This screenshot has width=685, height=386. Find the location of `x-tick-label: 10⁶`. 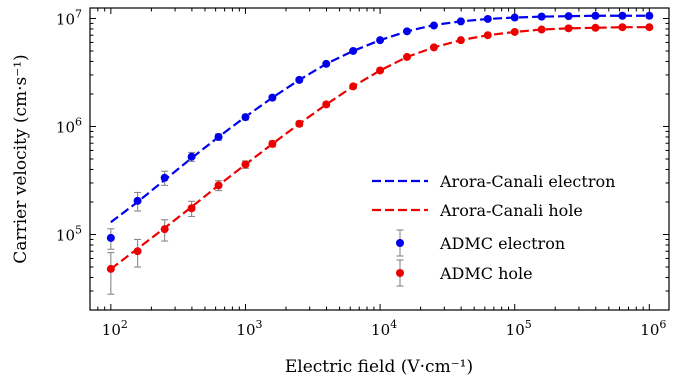

x-tick-label: 10⁶ is located at coordinates (653, 328).